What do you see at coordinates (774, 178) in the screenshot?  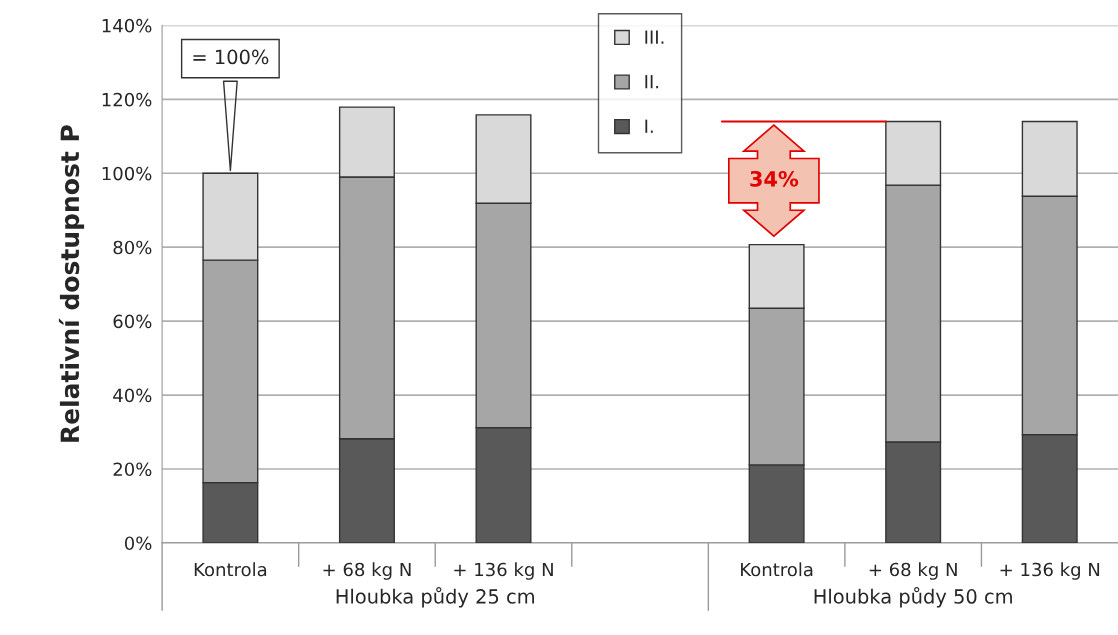 I see `annotation: 34%` at bounding box center [774, 178].